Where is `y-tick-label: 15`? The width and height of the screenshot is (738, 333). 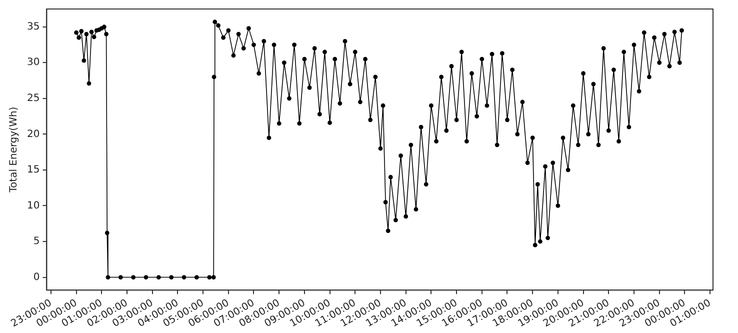
y-tick-label: 15 is located at coordinates (33, 170).